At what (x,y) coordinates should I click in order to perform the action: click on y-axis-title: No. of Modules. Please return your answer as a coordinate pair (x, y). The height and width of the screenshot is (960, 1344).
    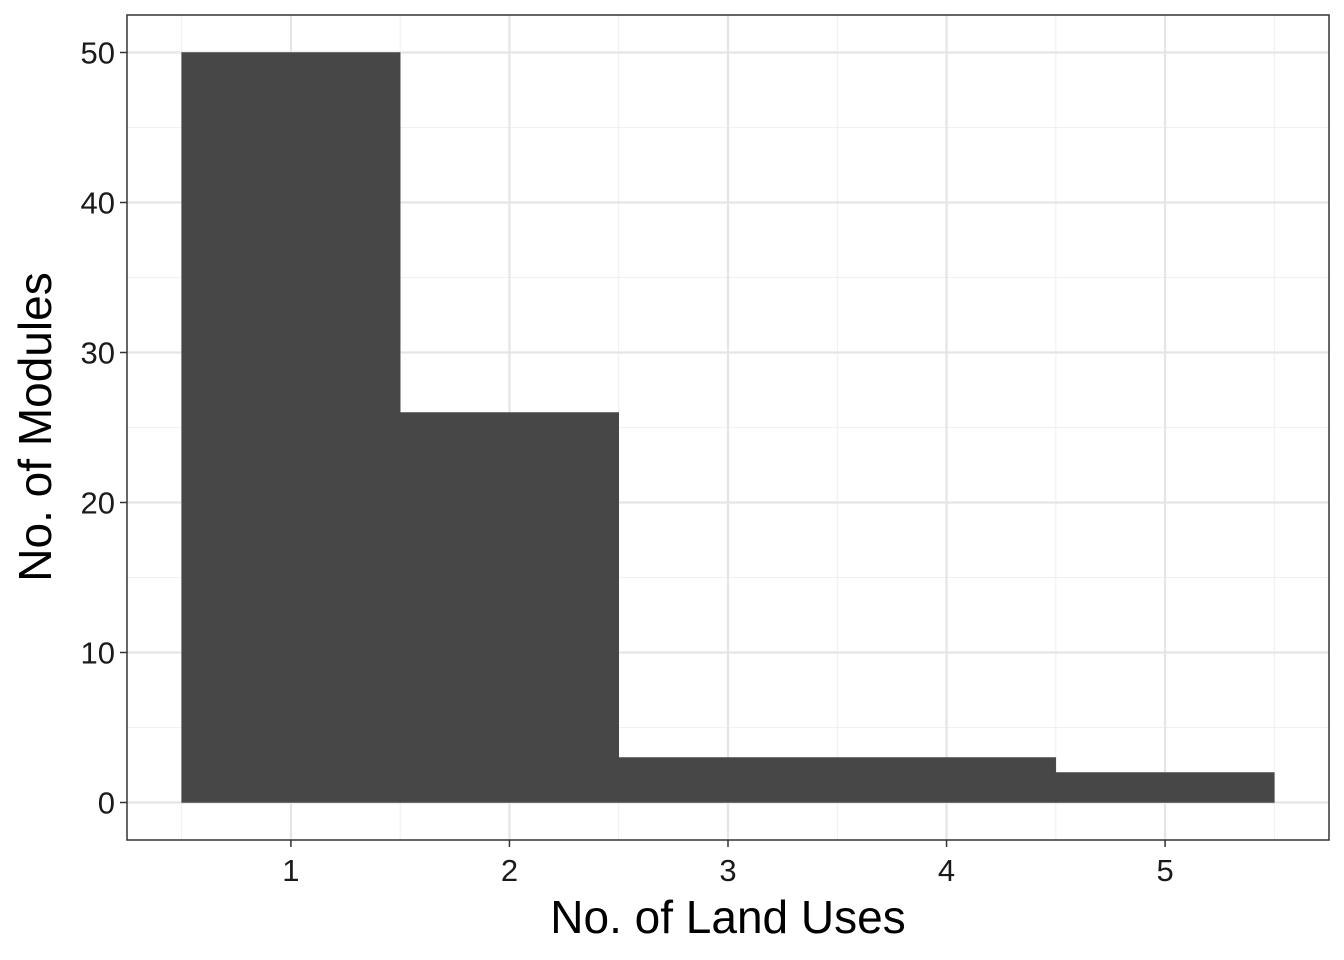
    Looking at the image, I should click on (35, 426).